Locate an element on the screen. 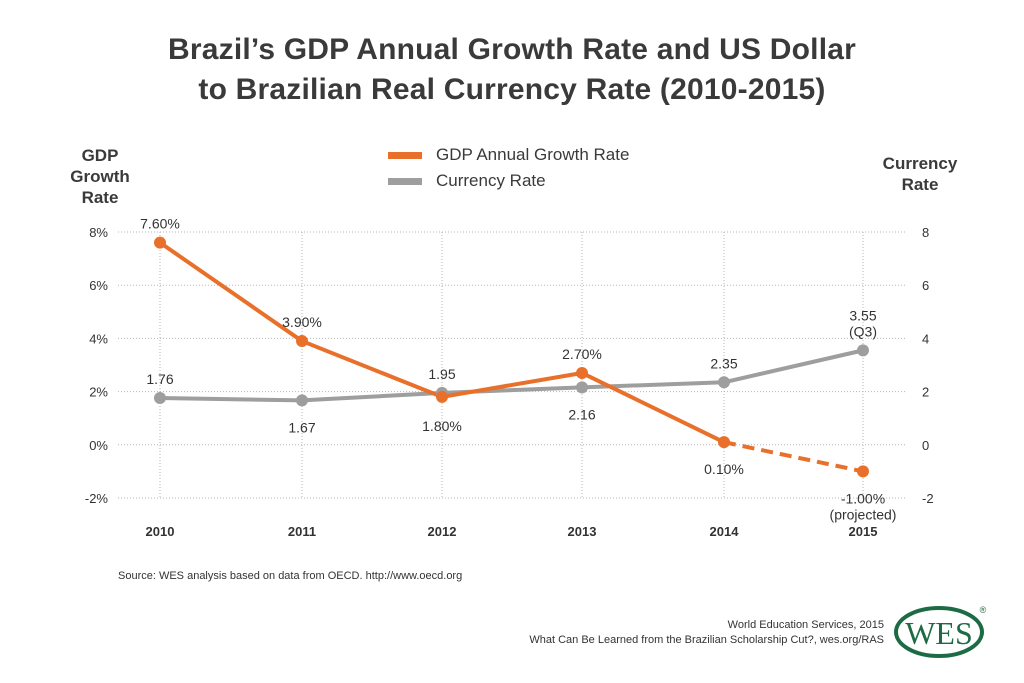 The height and width of the screenshot is (683, 1024). data-label-gdp-growth: 2.70% is located at coordinates (582, 354).